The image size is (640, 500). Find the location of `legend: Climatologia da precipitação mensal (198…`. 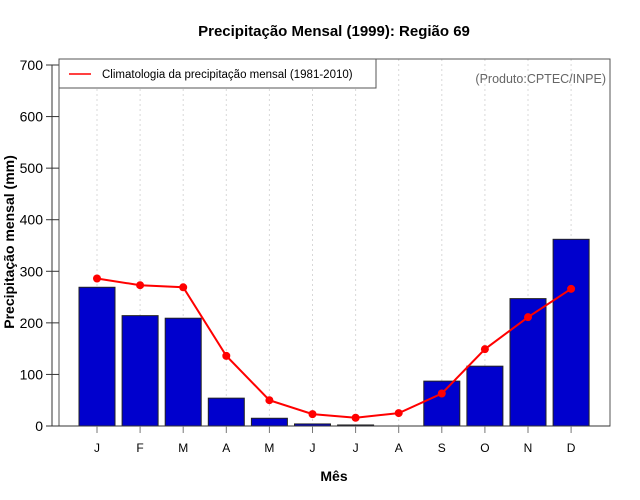

legend: Climatologia da precipitação mensal (198… is located at coordinates (217, 73).